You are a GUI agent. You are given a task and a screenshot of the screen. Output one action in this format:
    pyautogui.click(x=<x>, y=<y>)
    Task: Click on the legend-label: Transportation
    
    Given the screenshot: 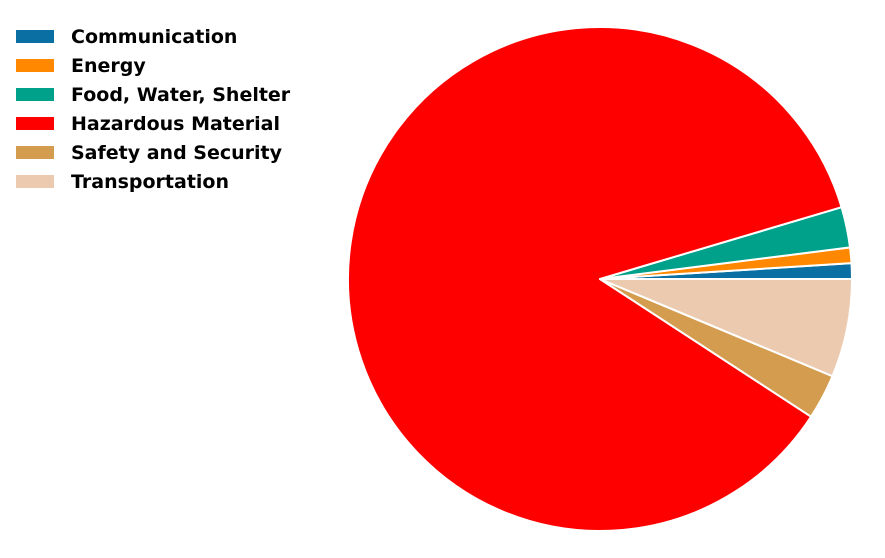 What is the action you would take?
    pyautogui.click(x=150, y=181)
    